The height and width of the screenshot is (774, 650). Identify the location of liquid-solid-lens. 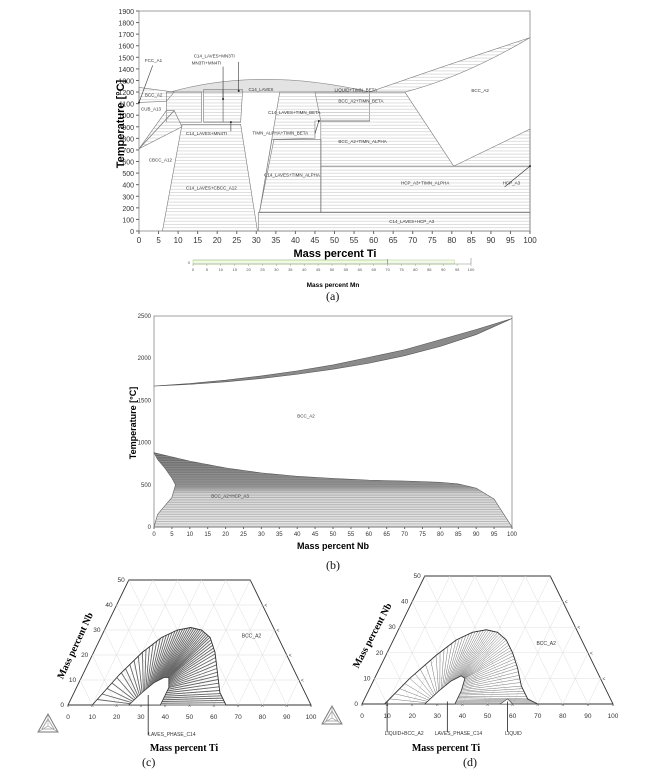
(333, 352).